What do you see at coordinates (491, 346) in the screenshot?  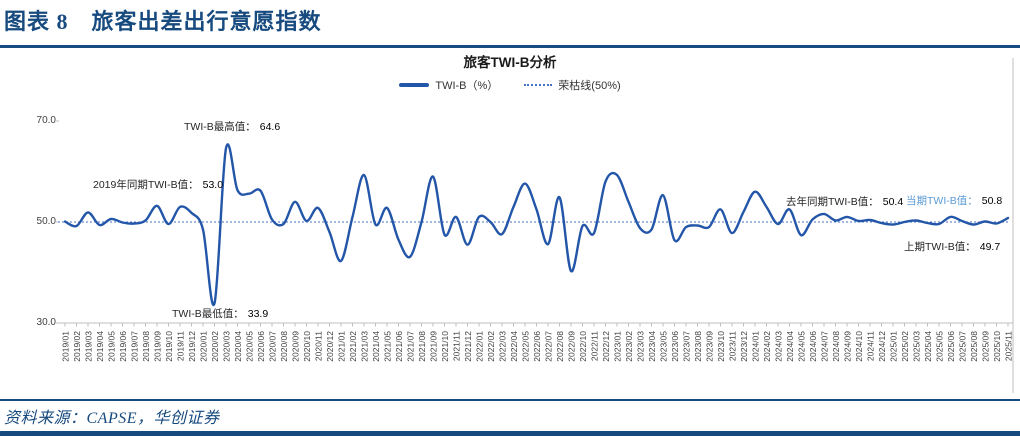 I see `x-axis-tick-label: 2022/02` at bounding box center [491, 346].